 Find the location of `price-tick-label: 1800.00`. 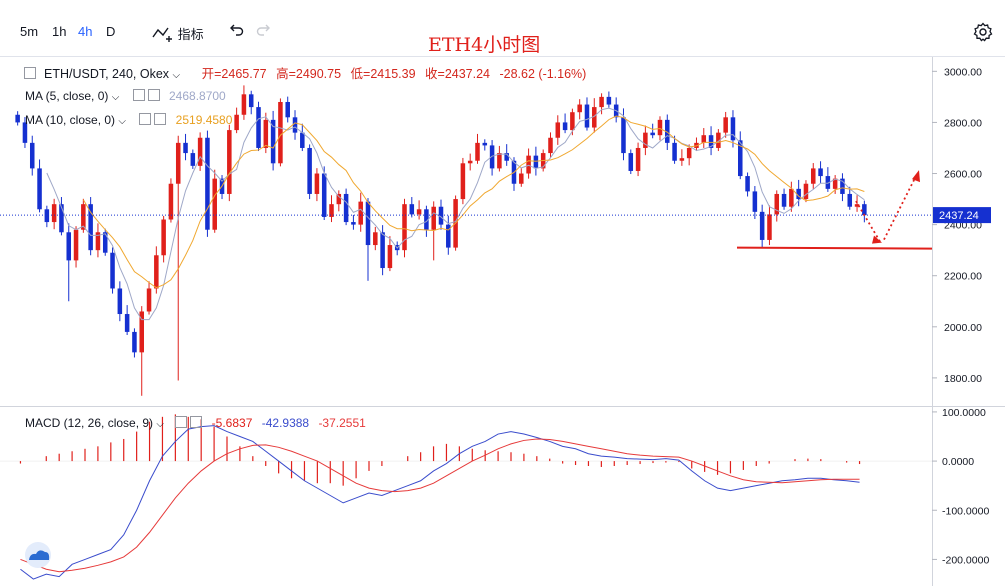

price-tick-label: 1800.00 is located at coordinates (963, 379).